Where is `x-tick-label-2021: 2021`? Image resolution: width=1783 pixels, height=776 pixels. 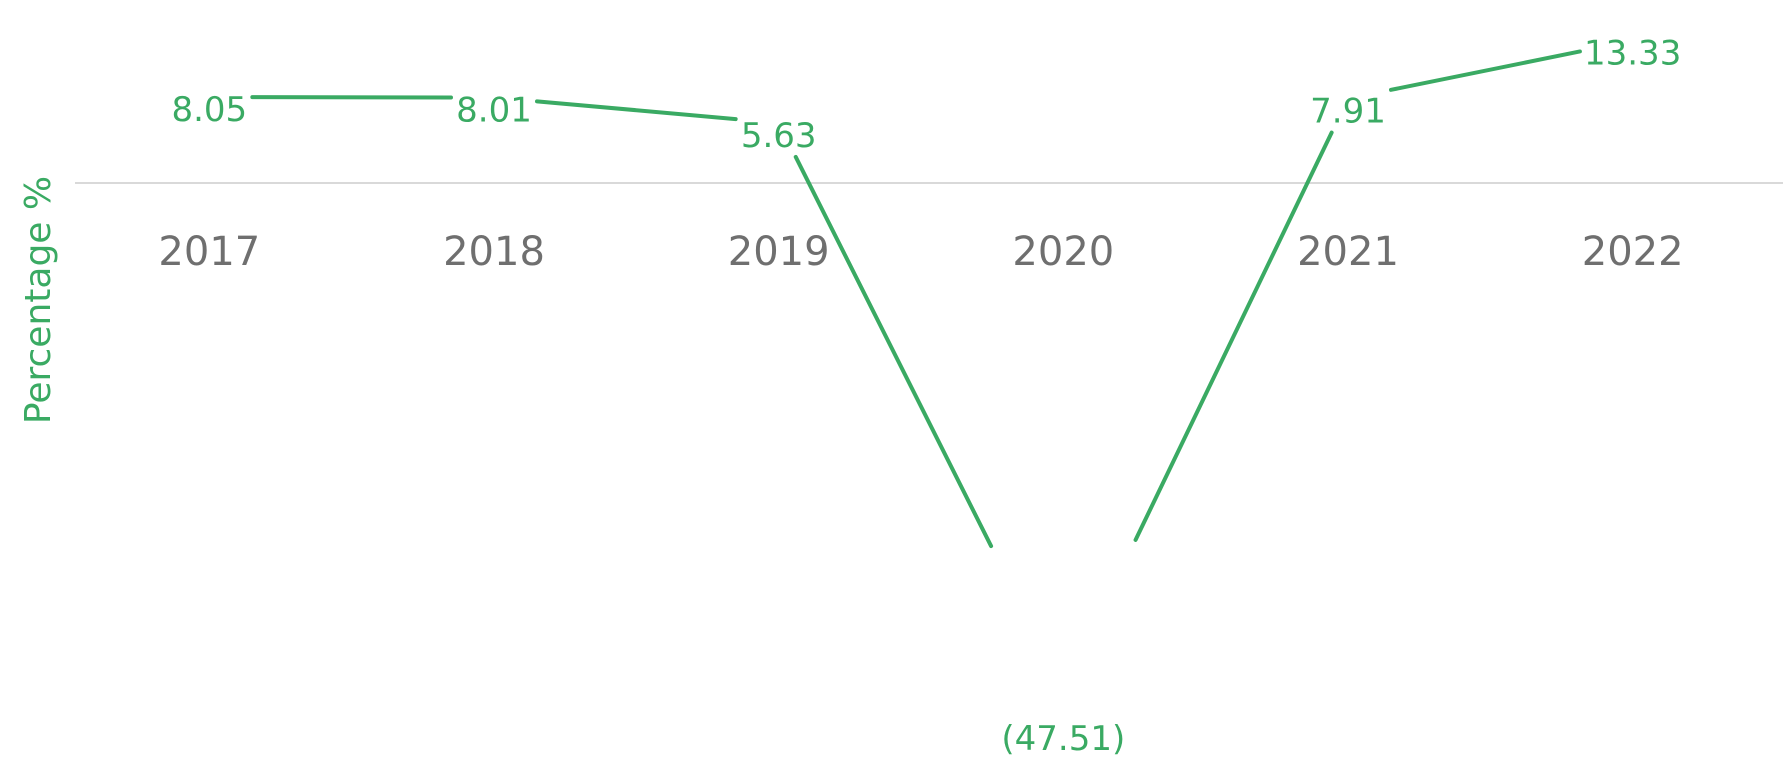 x-tick-label-2021: 2021 is located at coordinates (1348, 252).